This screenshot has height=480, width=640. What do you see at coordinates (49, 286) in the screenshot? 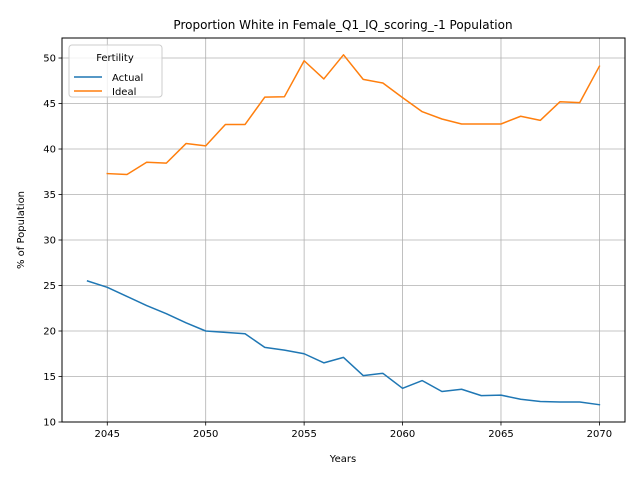
I see `y-tick-label: 25` at bounding box center [49, 286].